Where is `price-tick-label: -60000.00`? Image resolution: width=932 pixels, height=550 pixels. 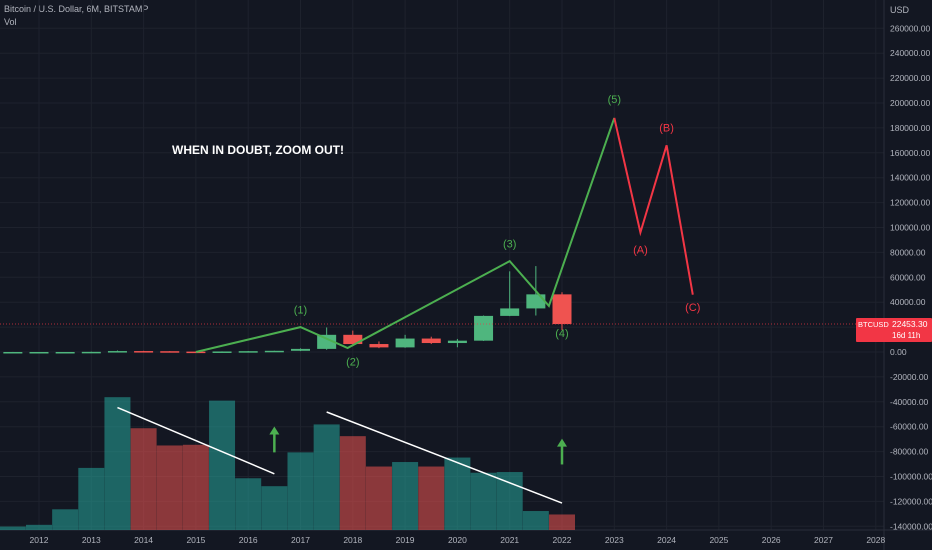
price-tick-label: -60000.00 is located at coordinates (909, 427).